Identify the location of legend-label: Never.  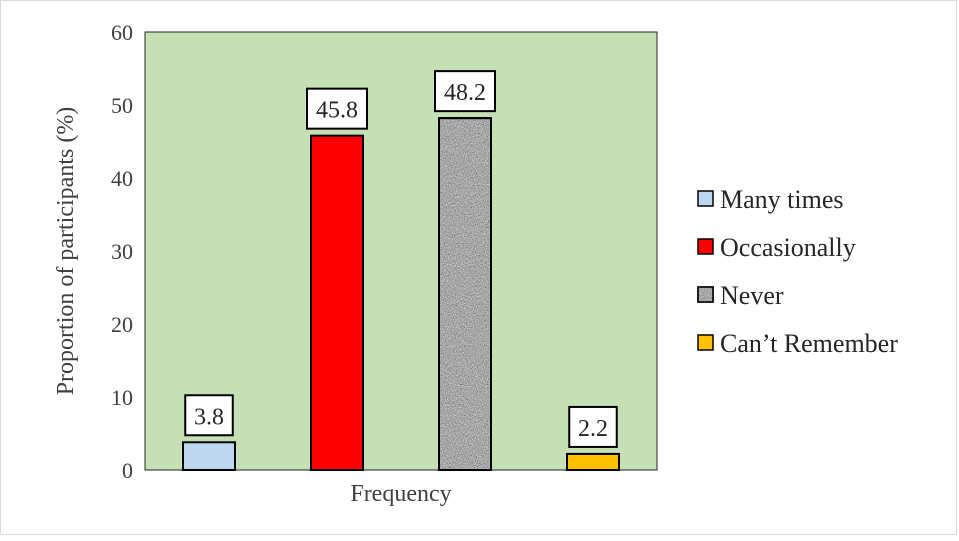
(752, 295).